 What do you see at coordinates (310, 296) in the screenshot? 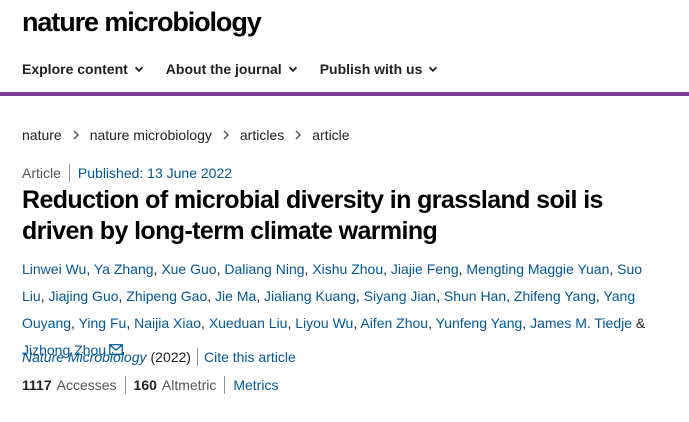
I see `author-link: Jialiang Kuang` at bounding box center [310, 296].